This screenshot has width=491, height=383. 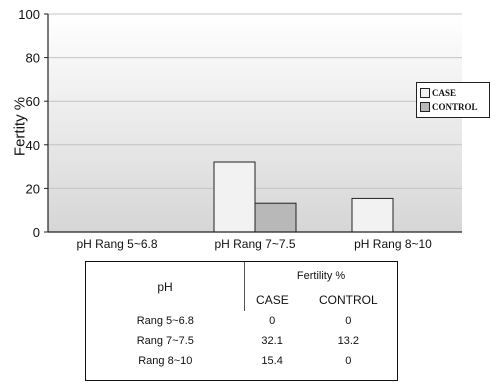 I want to click on y-tick-label: 40, so click(x=33, y=145).